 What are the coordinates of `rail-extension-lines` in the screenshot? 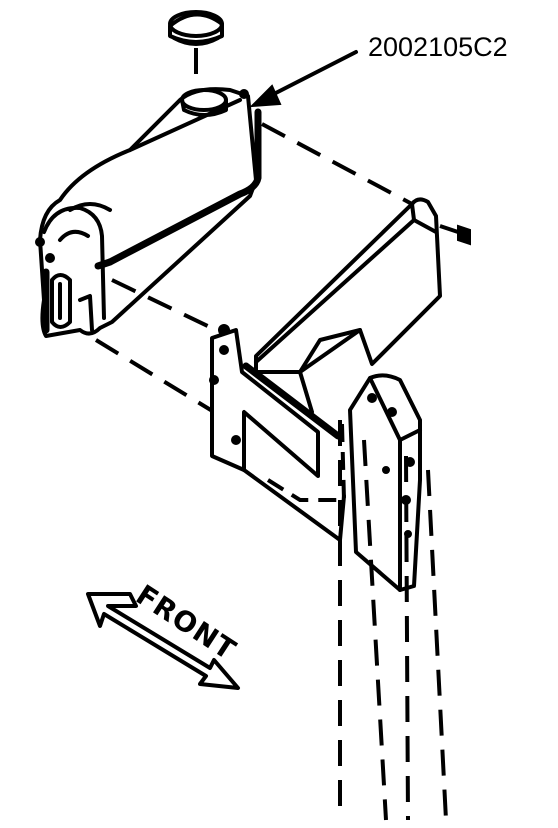 It's located at (393, 620).